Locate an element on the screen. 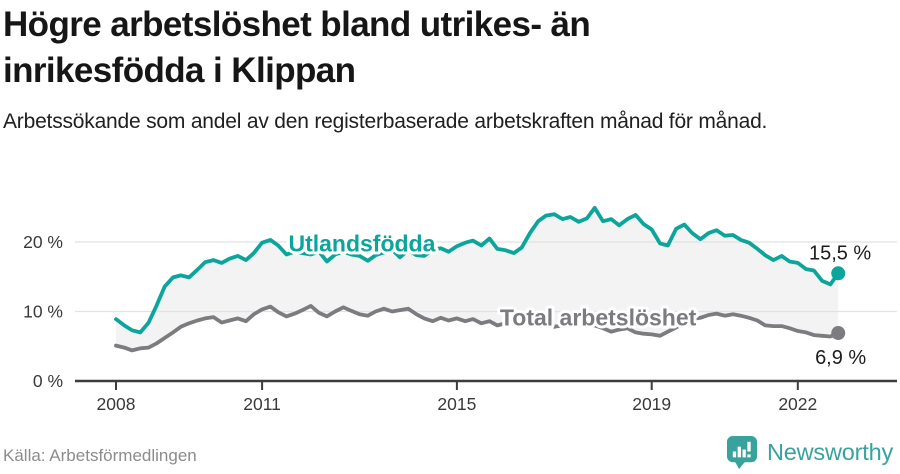 The image size is (900, 474). newsworthy-wordmark: Newsworthy is located at coordinates (830, 451).